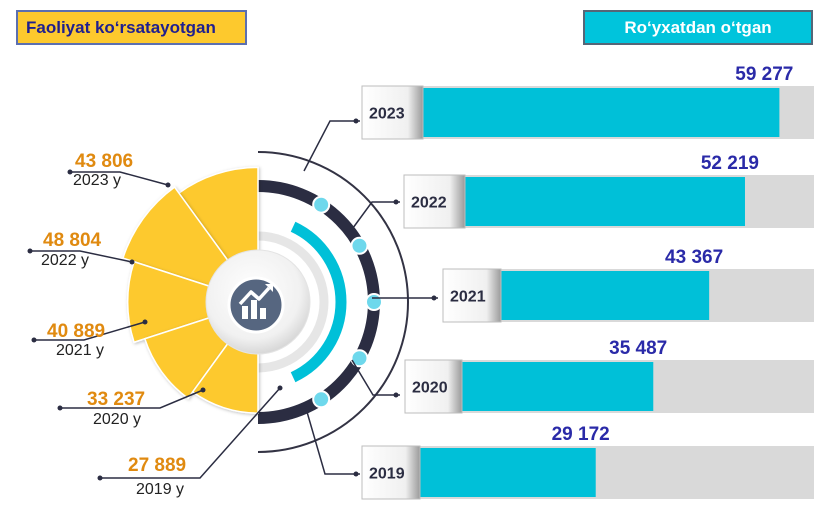 Image resolution: width=830 pixels, height=524 pixels. Describe the element at coordinates (387, 474) in the screenshot. I see `bar-category-label: 2019` at that location.